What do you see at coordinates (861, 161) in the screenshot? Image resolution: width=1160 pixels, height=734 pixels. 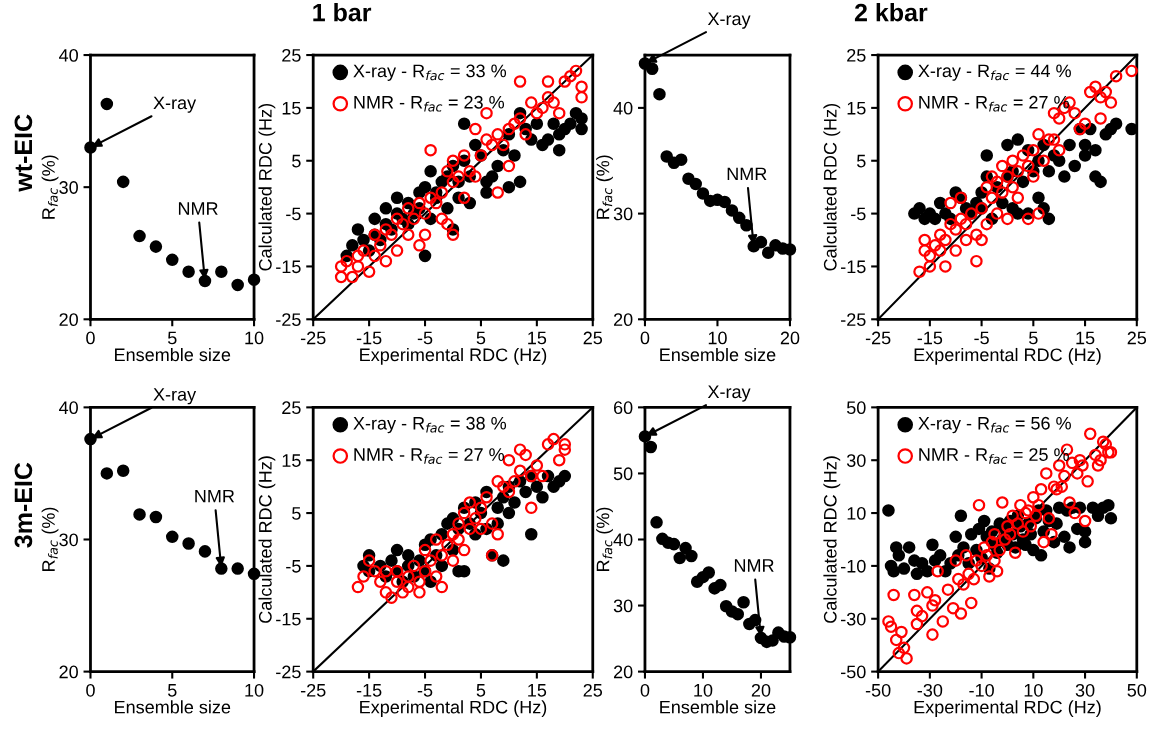 I see `y-tick-label: 5` at bounding box center [861, 161].